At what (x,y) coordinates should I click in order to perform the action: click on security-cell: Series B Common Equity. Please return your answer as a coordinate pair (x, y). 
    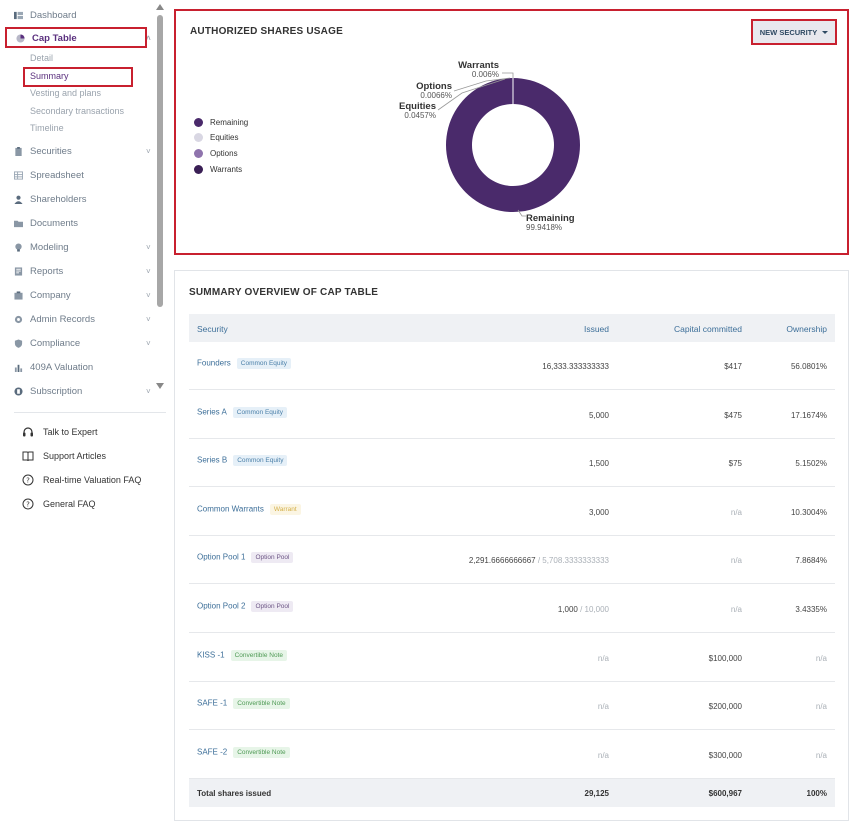
    Looking at the image, I should click on (242, 461).